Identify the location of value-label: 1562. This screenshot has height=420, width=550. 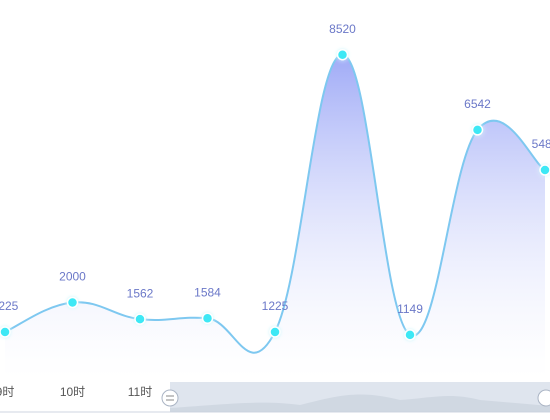
(140, 293).